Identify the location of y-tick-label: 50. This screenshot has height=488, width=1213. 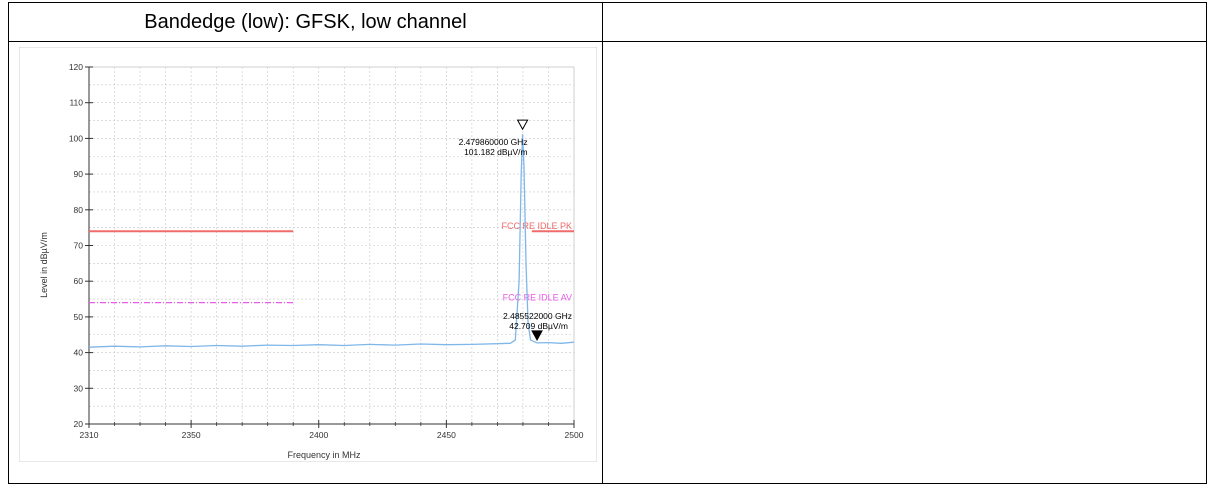
(79, 317).